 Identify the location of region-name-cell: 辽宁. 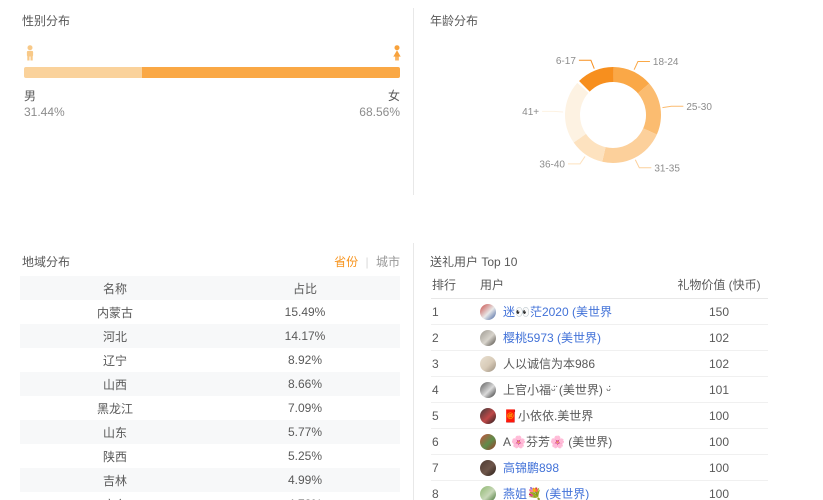
(114, 360).